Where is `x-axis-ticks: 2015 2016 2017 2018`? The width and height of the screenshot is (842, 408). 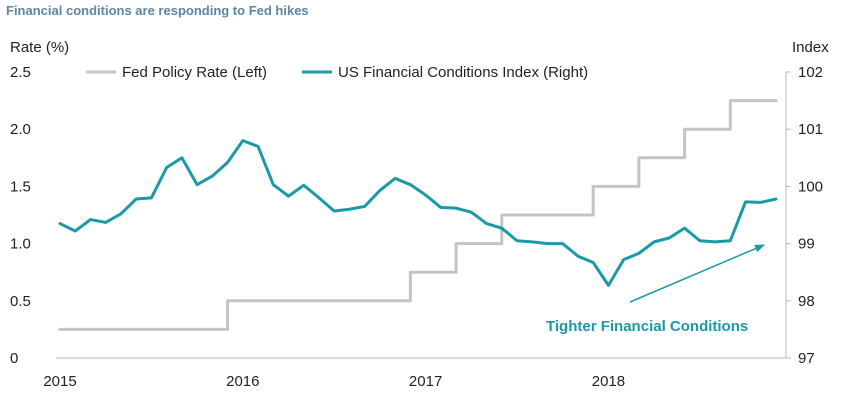 x-axis-ticks: 2015 2016 2017 2018 is located at coordinates (334, 381).